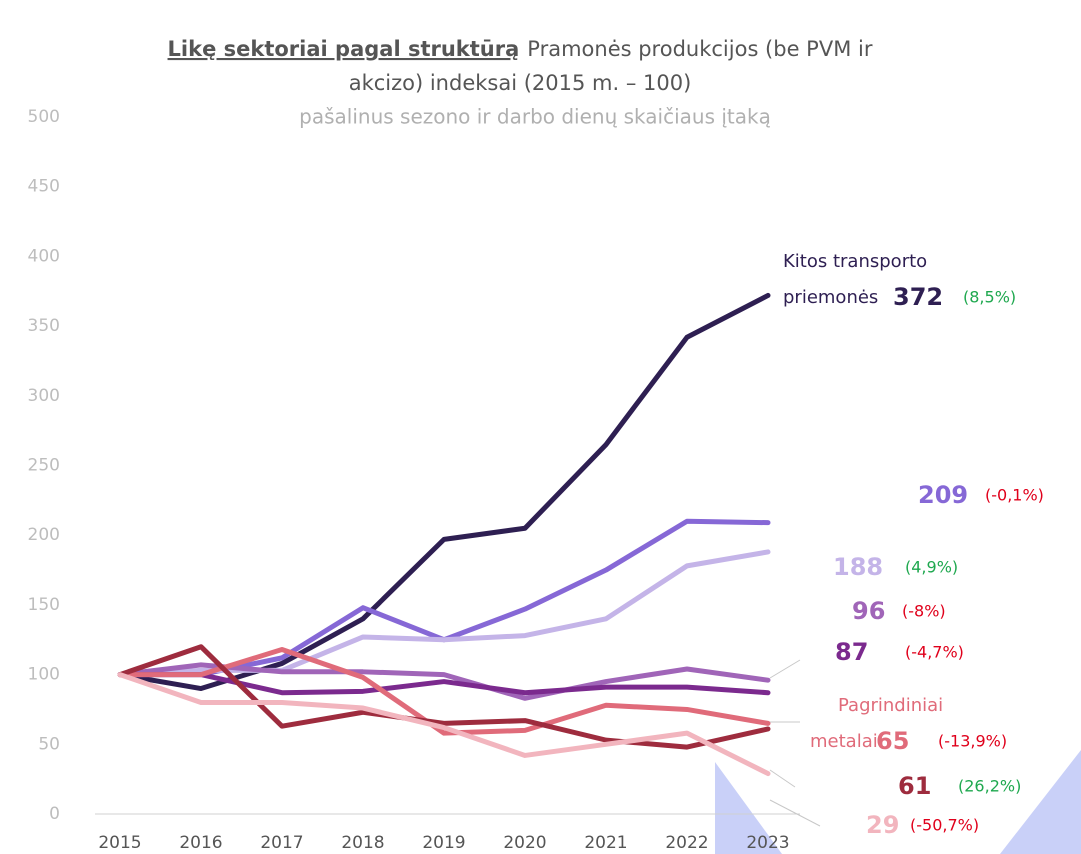 The image size is (1081, 854). Describe the element at coordinates (795, 743) in the screenshot. I see `leader-lines` at that location.